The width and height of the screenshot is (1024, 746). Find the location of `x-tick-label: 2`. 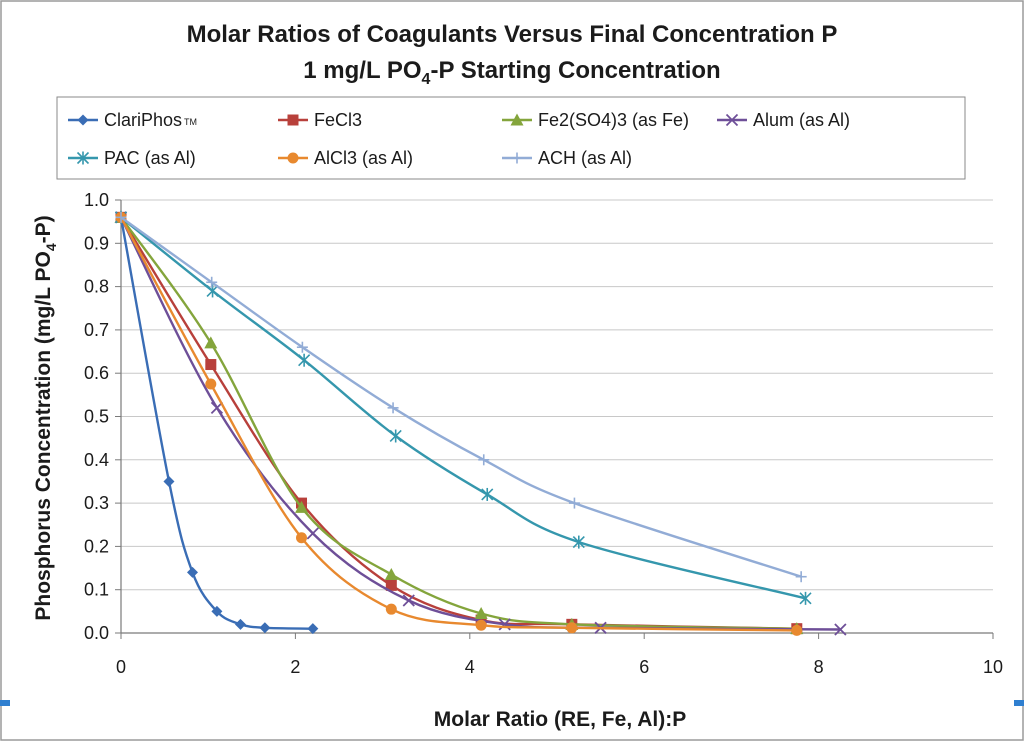

x-tick-label: 2 is located at coordinates (295, 667).